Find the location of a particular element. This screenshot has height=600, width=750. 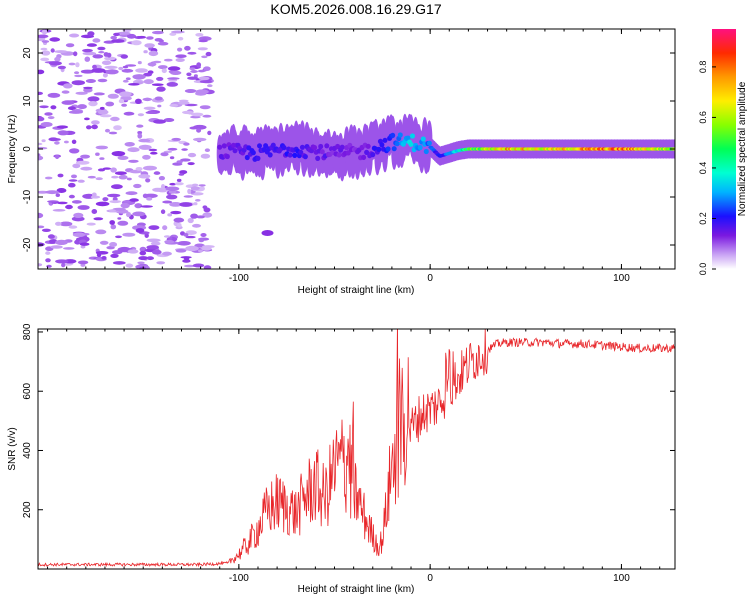

y-tick-label: 800 is located at coordinates (27, 331).